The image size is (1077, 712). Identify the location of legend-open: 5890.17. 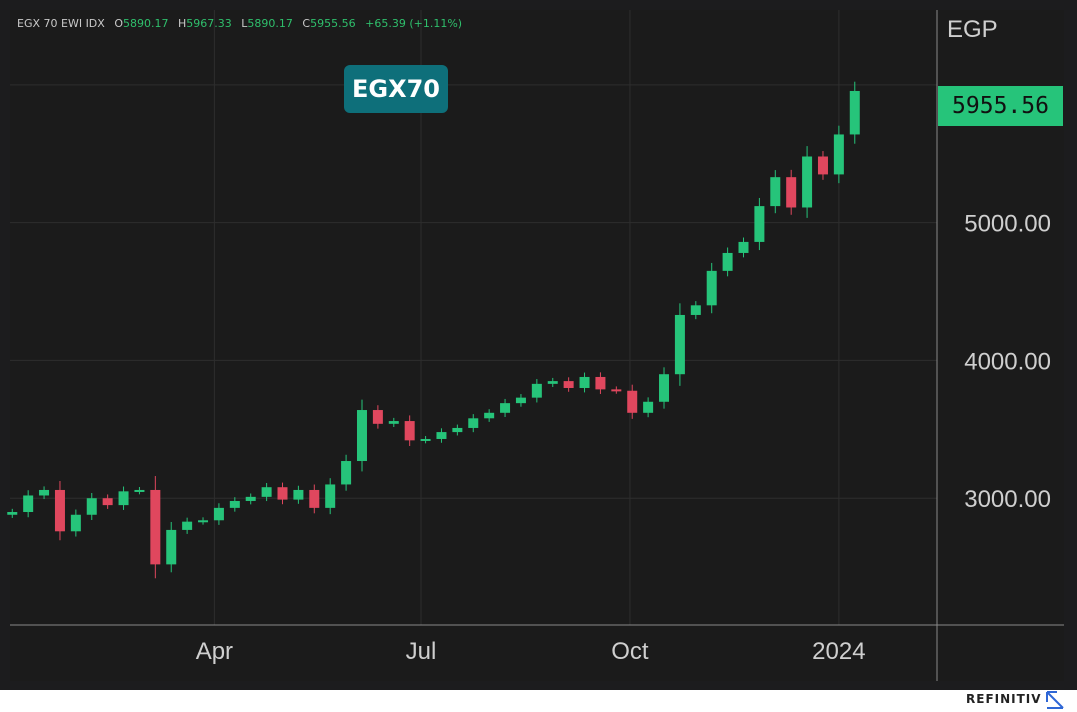
(146, 23).